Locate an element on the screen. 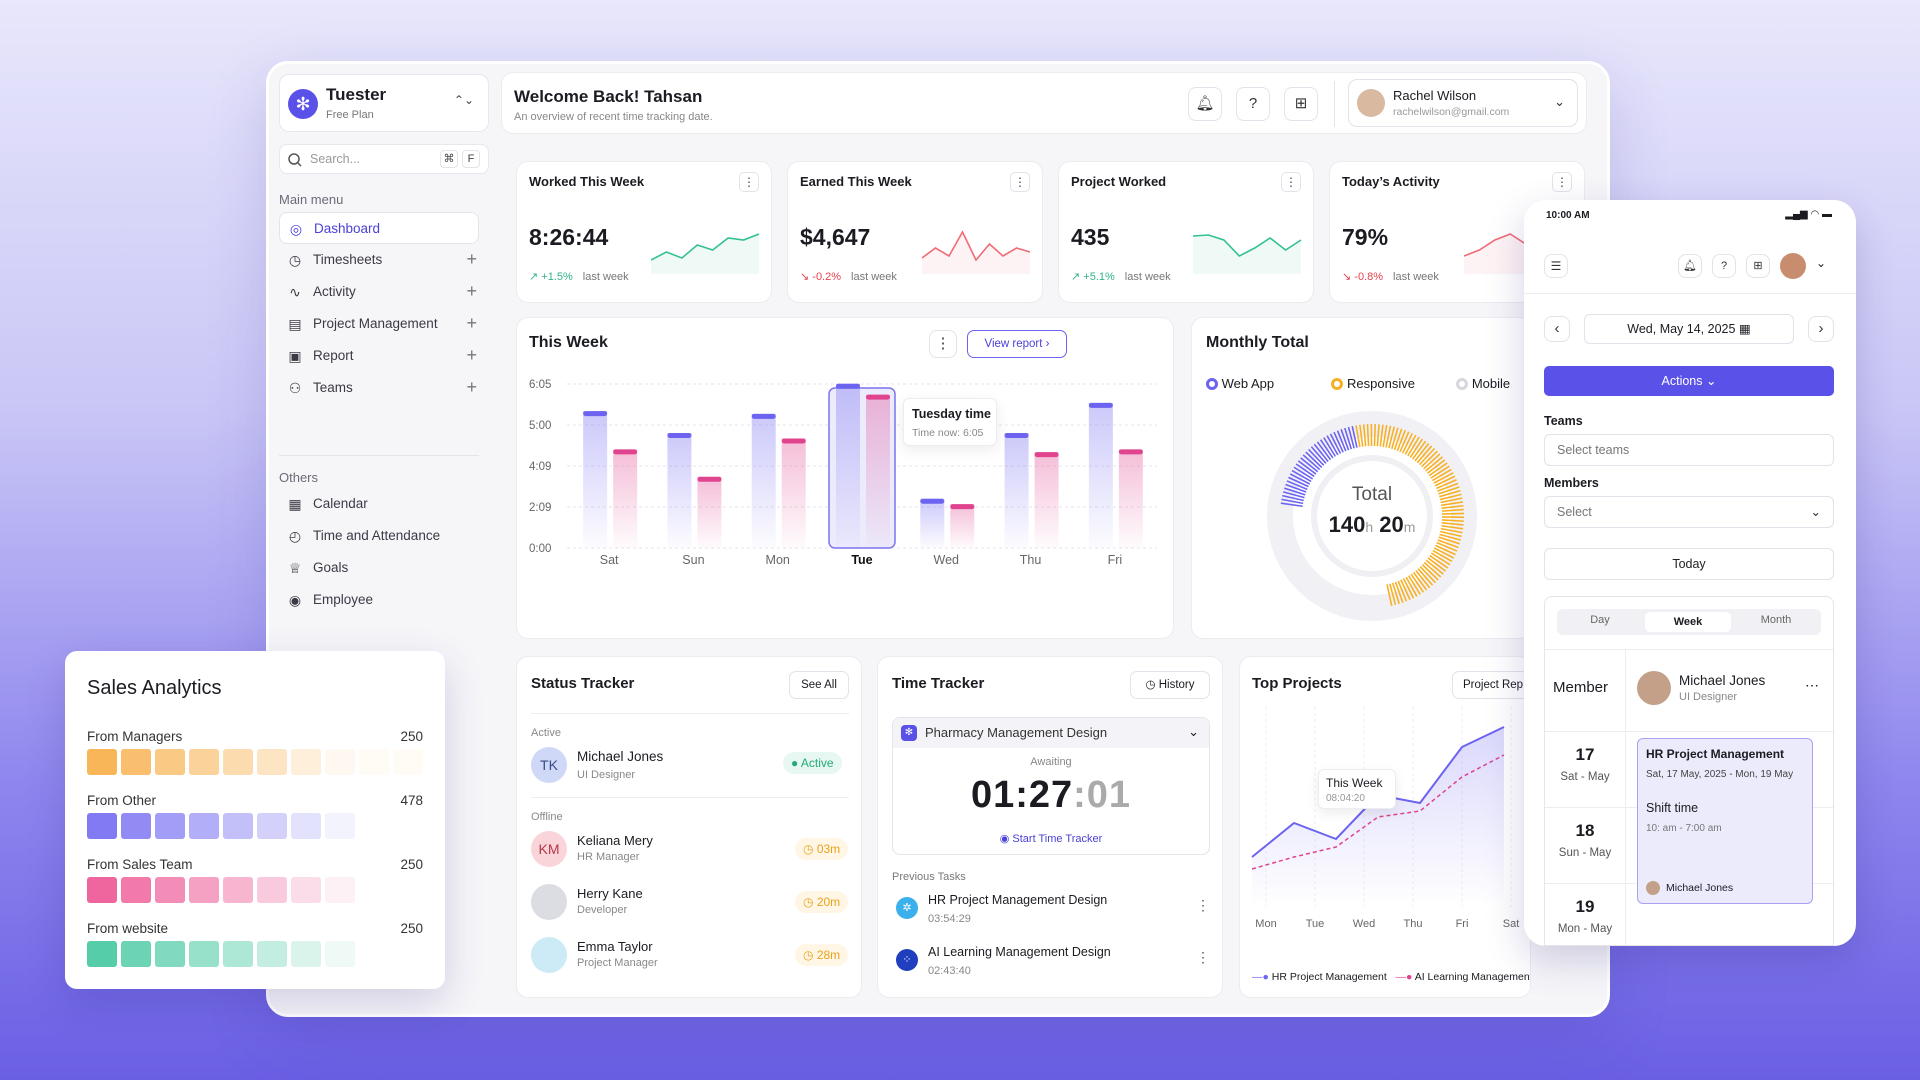 This screenshot has height=1080, width=1920. sidebar-item-employee: ◉ Employee is located at coordinates (379, 600).